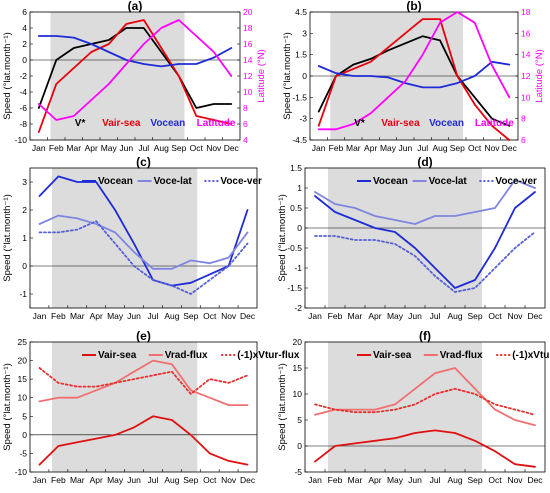 This screenshot has height=493, width=550. What do you see at coordinates (23, 453) in the screenshot?
I see `y-tick-label: -5` at bounding box center [23, 453].